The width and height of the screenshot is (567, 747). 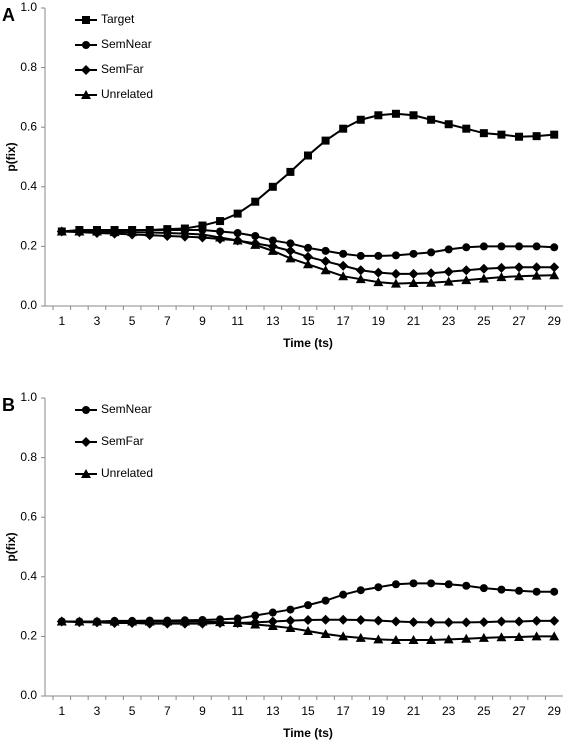 I want to click on y-tick-label: 0.0, so click(x=28, y=305).